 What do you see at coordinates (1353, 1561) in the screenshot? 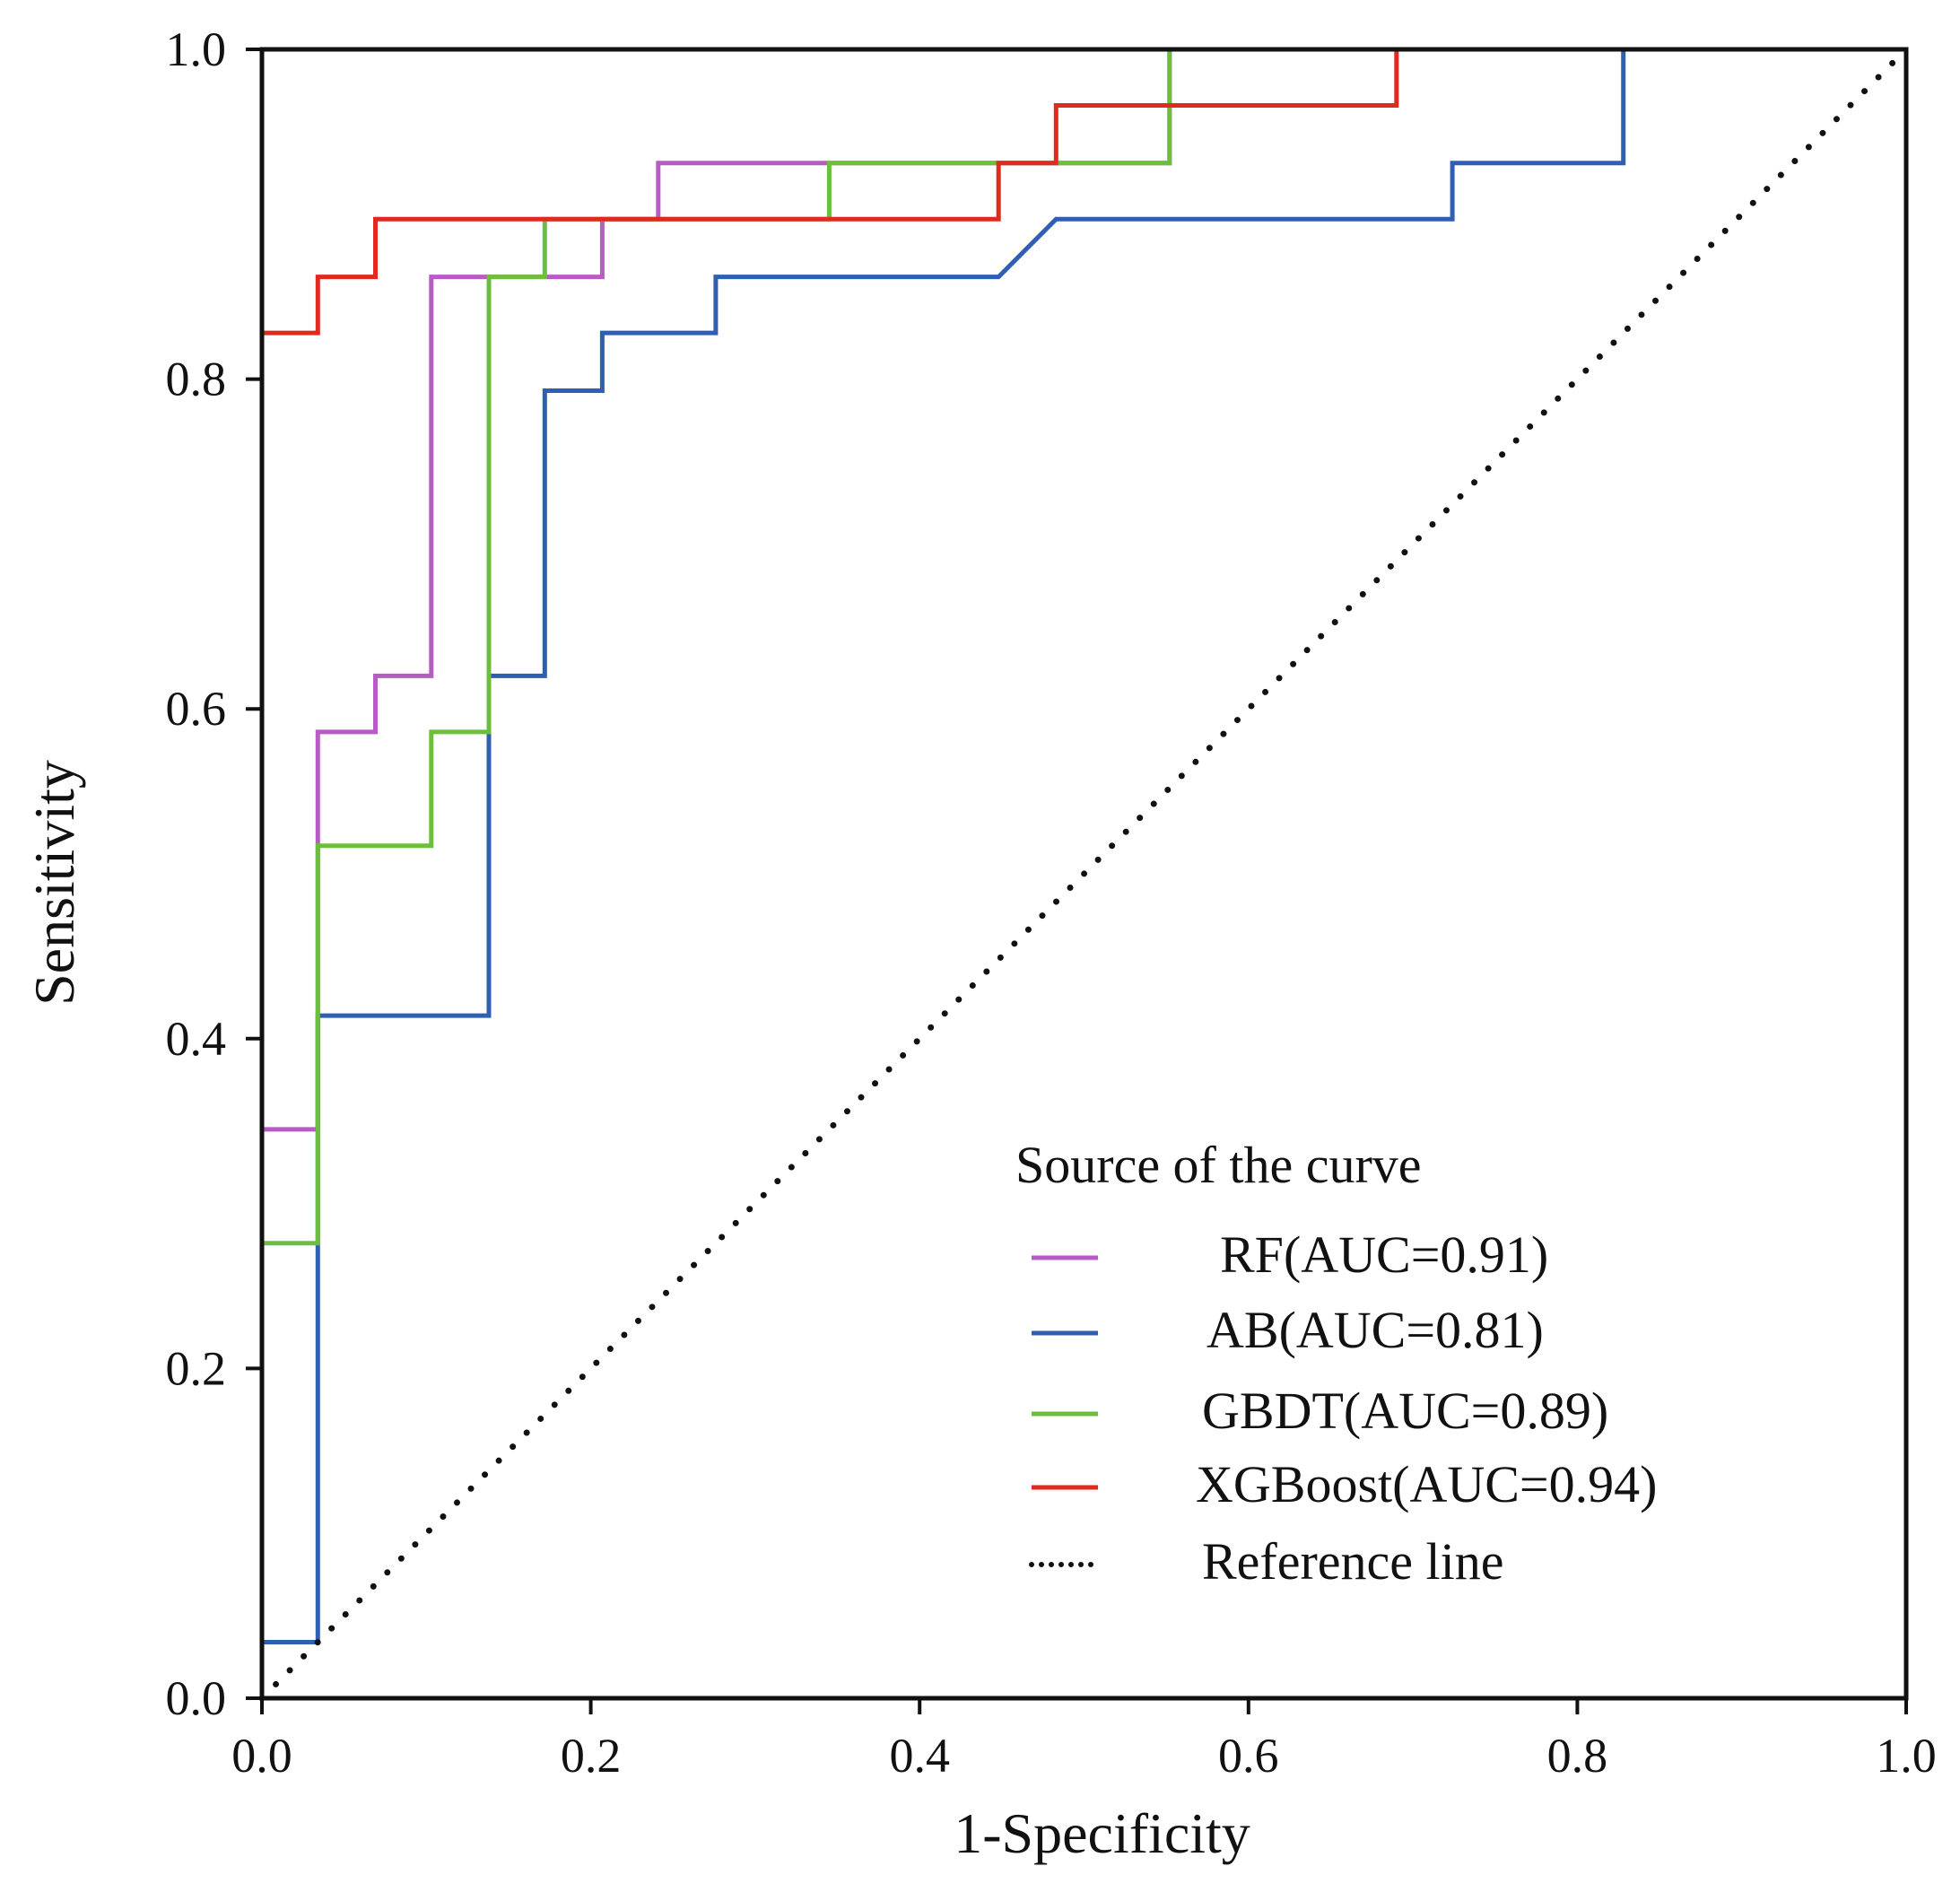
I see `legend-label: Reference line` at bounding box center [1353, 1561].